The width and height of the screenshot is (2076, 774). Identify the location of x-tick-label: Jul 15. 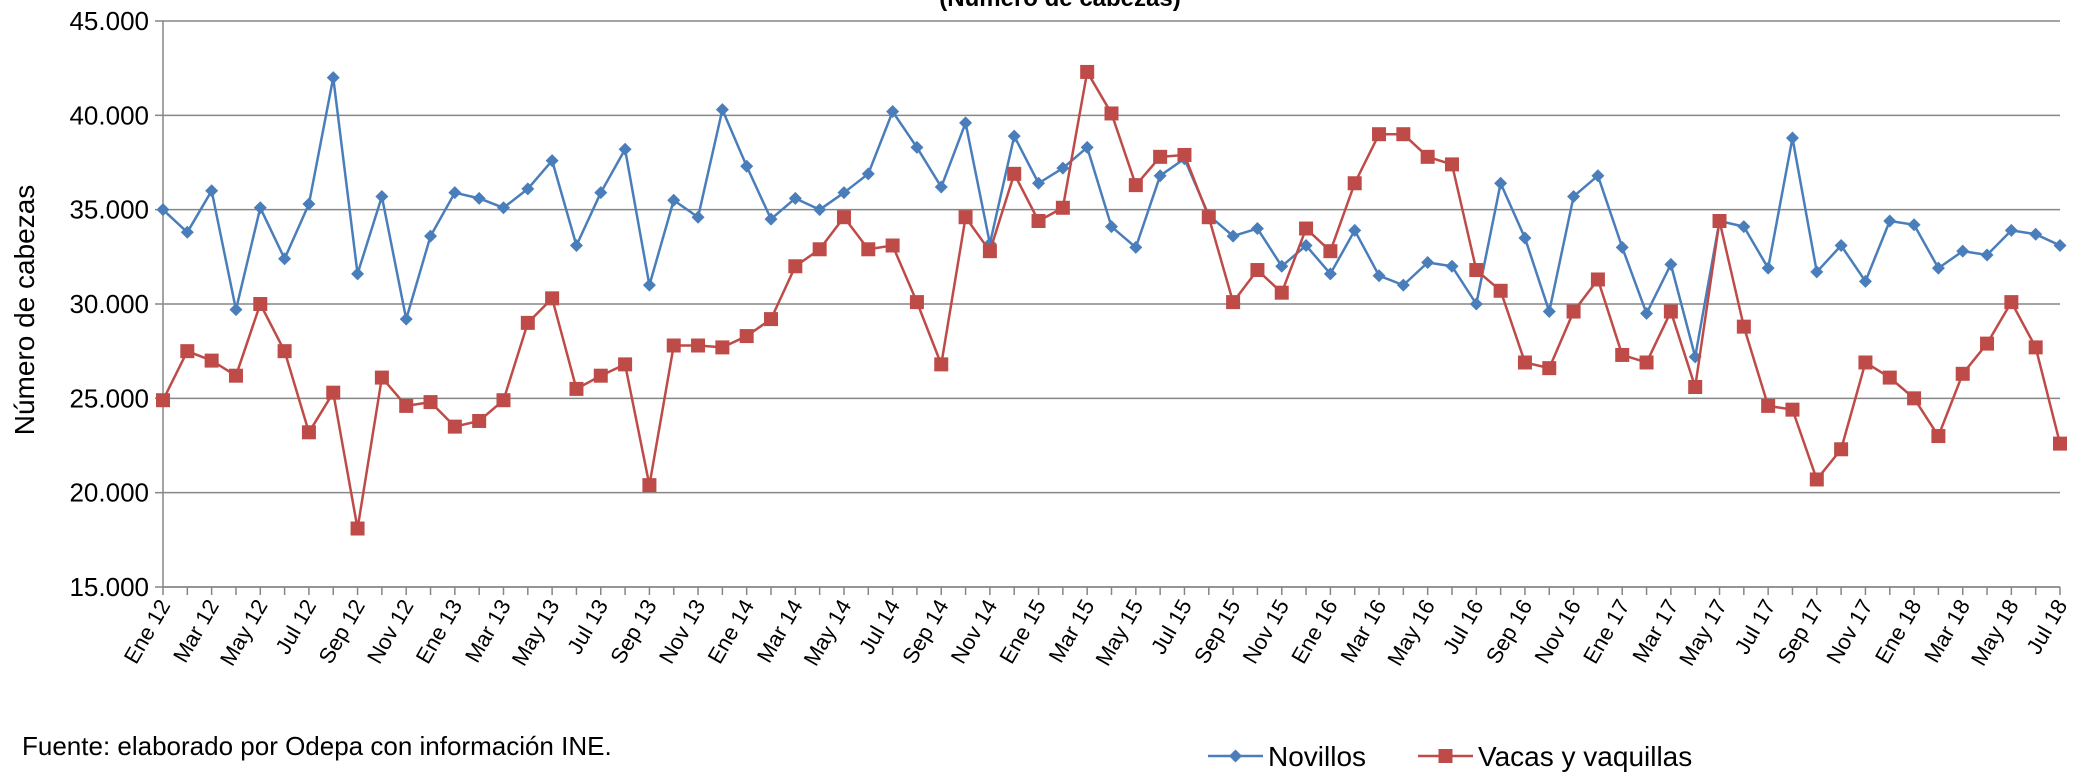
(1171, 626).